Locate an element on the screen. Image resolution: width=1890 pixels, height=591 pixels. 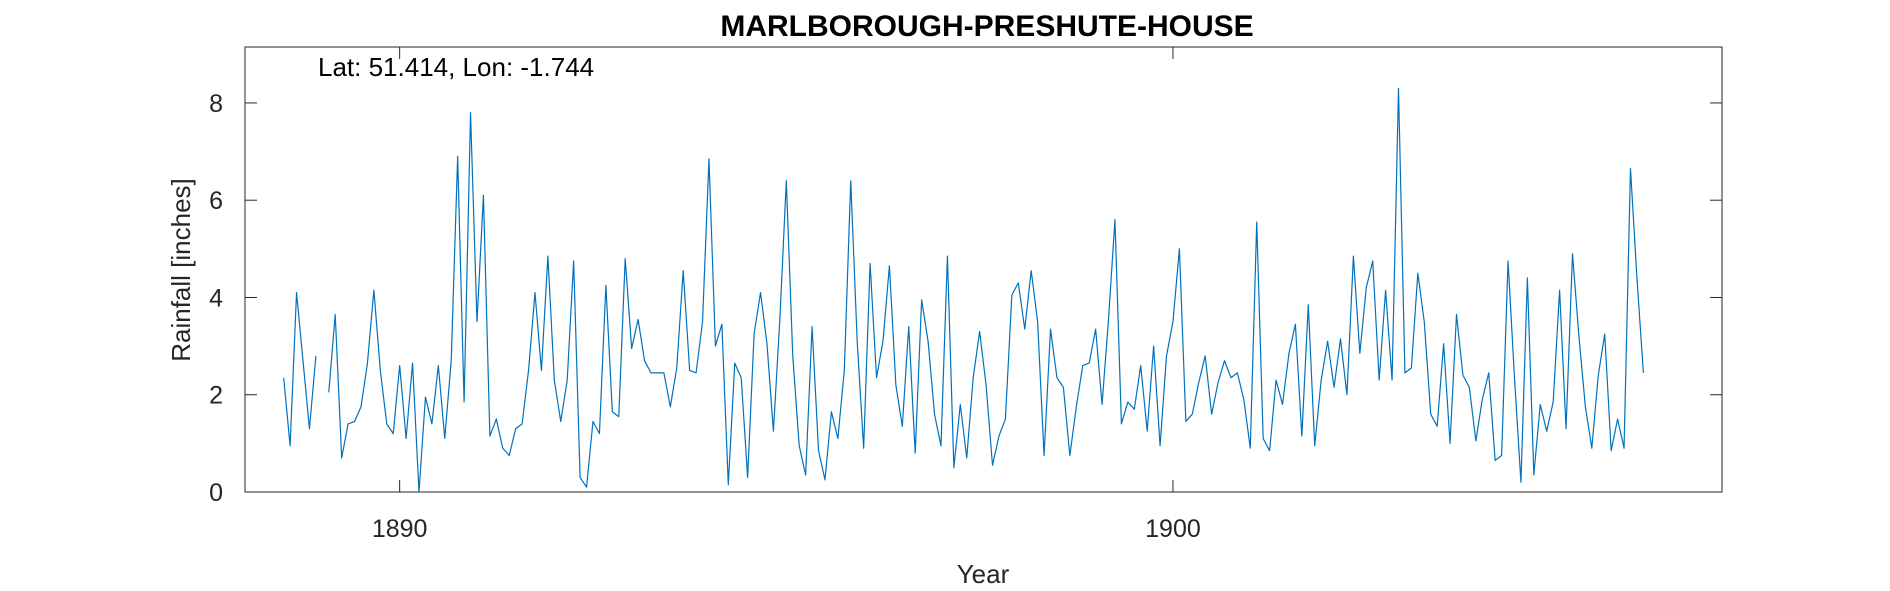
x-tick-label: 1890 is located at coordinates (400, 529).